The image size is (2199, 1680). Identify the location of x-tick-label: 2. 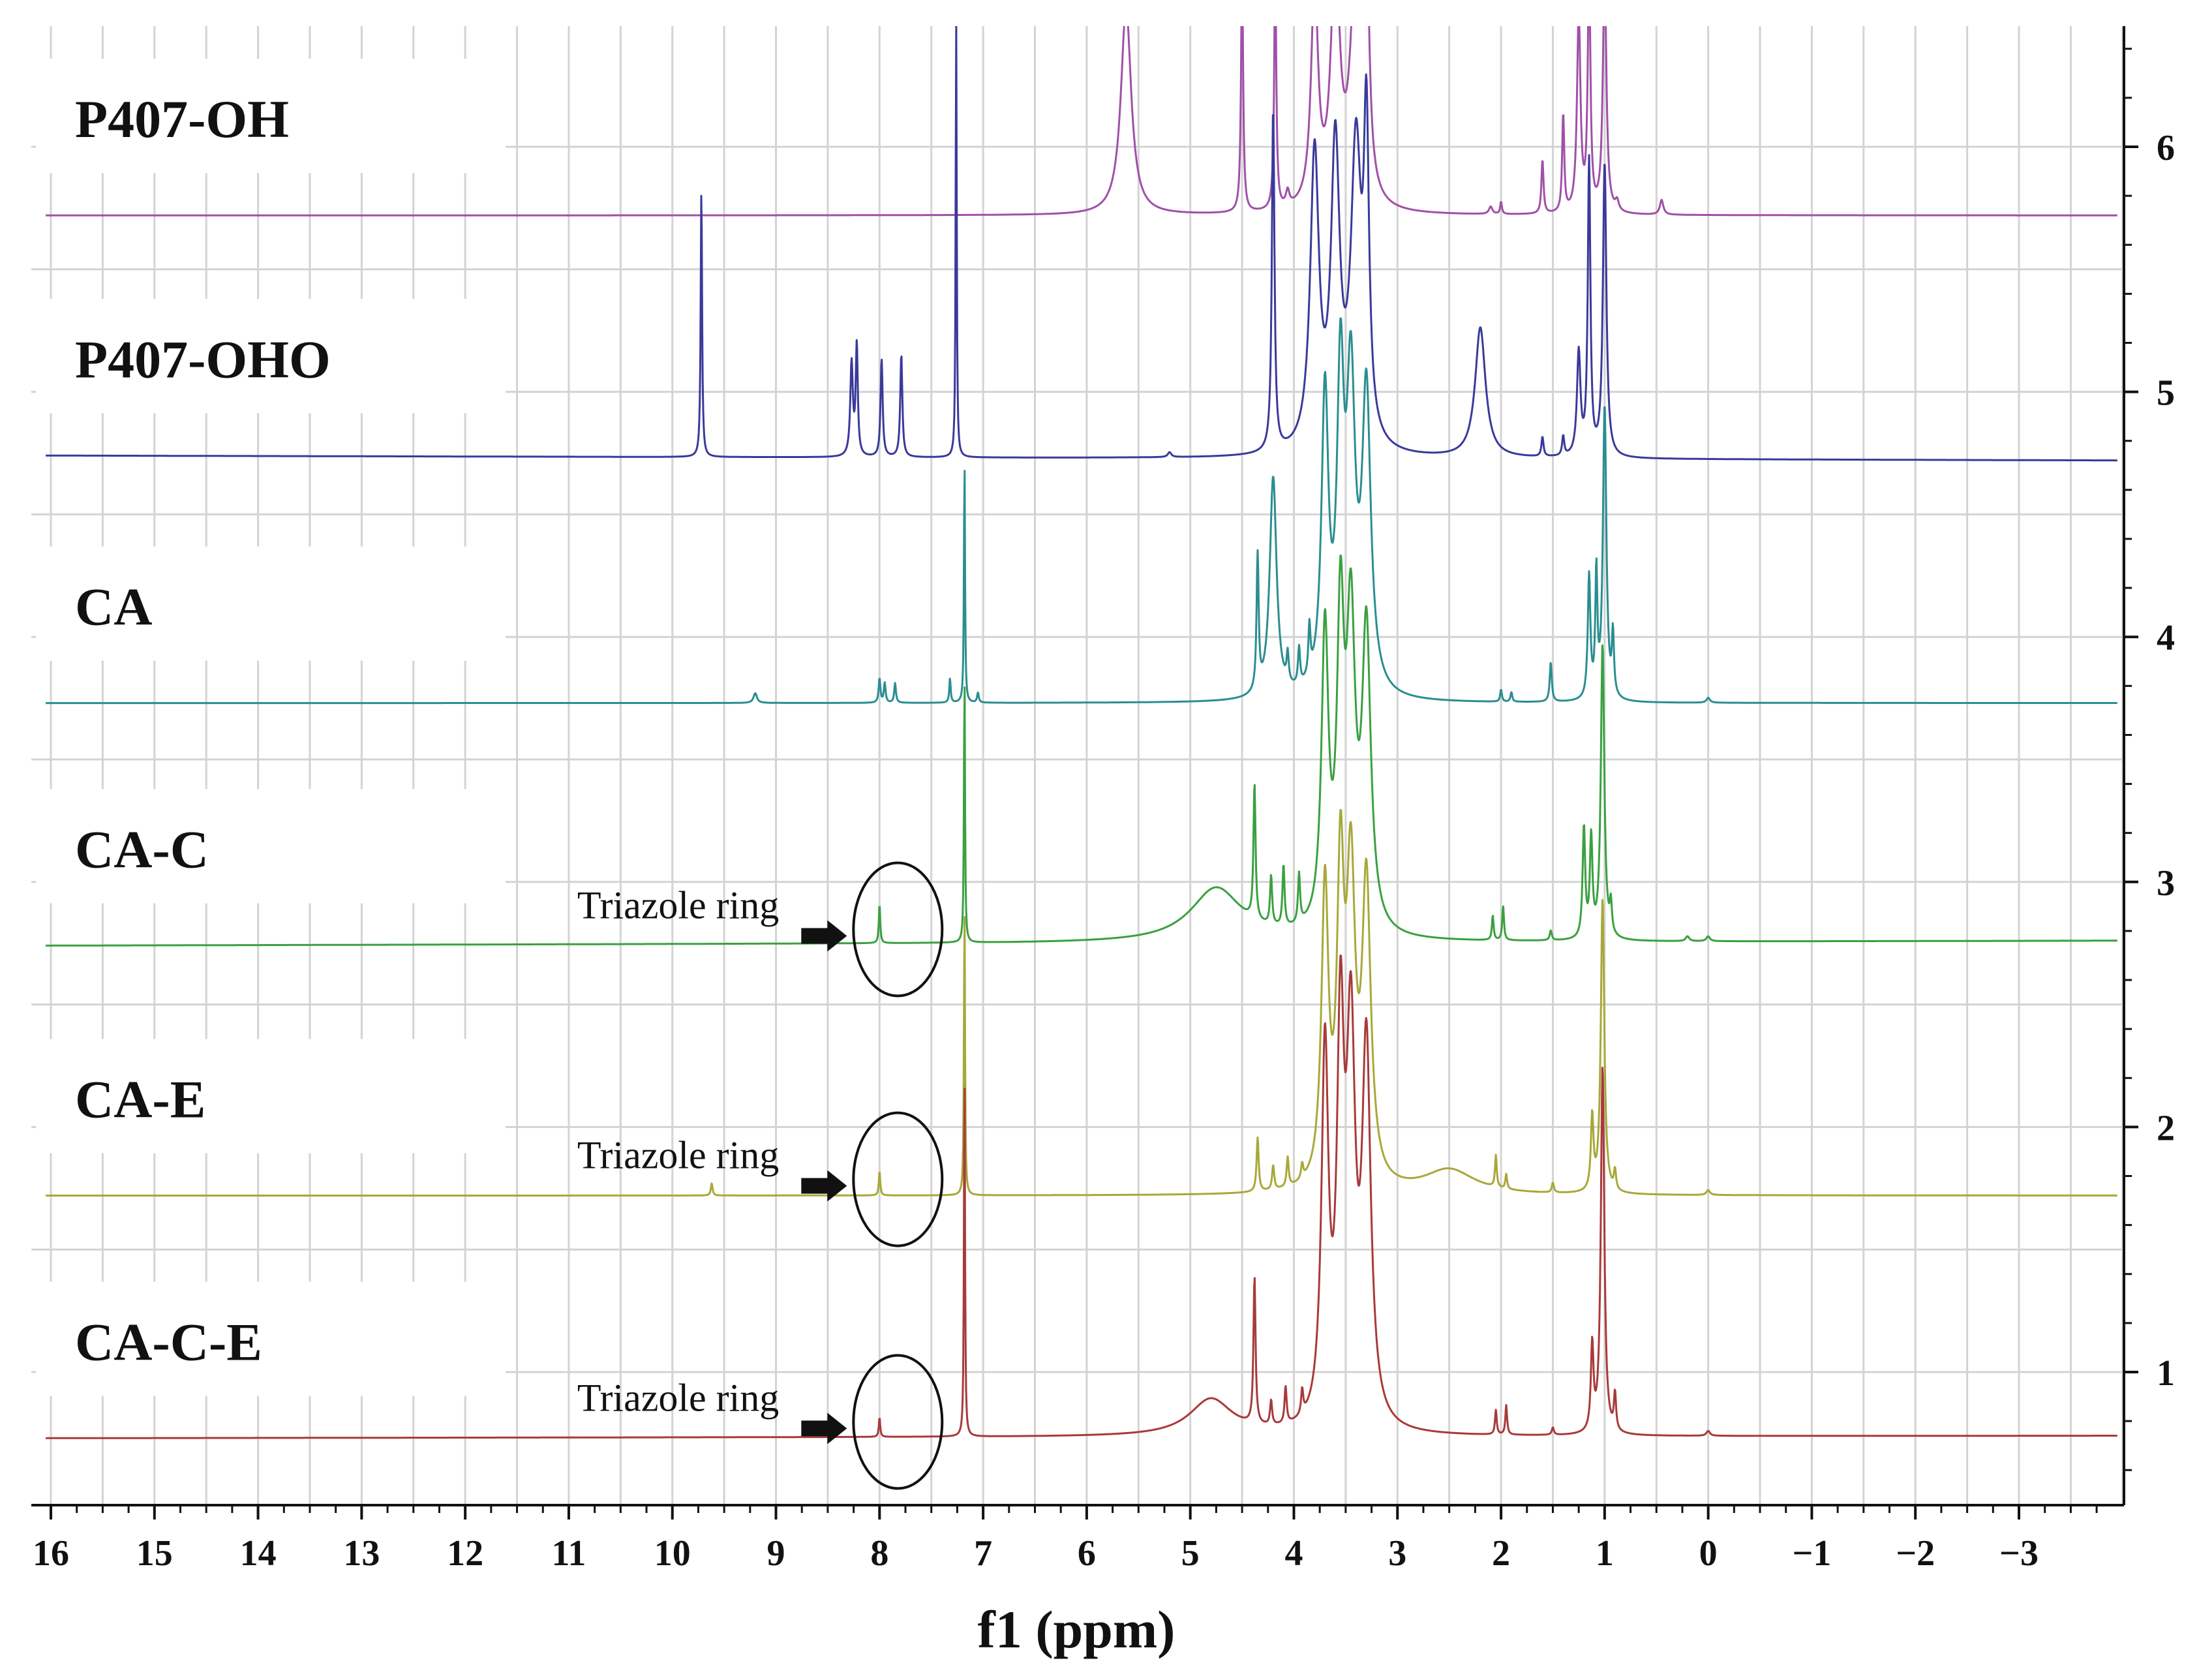
(1501, 1554).